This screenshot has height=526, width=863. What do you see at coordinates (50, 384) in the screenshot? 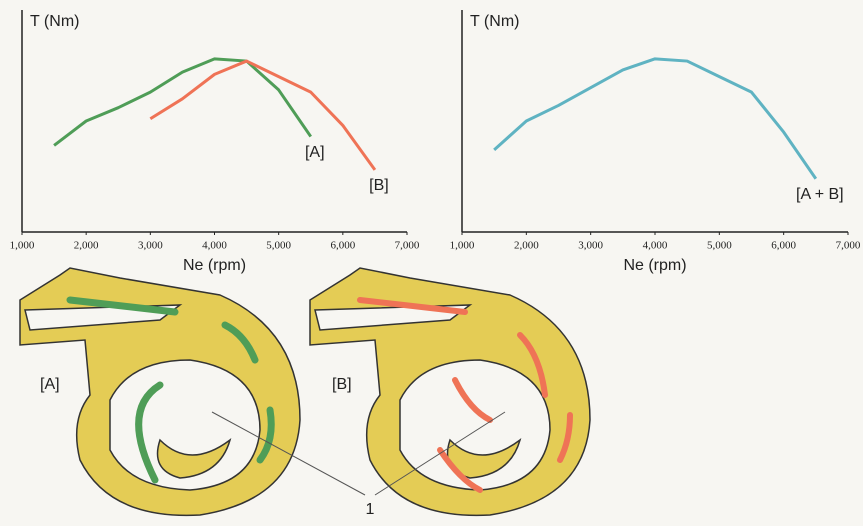
I see `diagram-label: [A]` at bounding box center [50, 384].